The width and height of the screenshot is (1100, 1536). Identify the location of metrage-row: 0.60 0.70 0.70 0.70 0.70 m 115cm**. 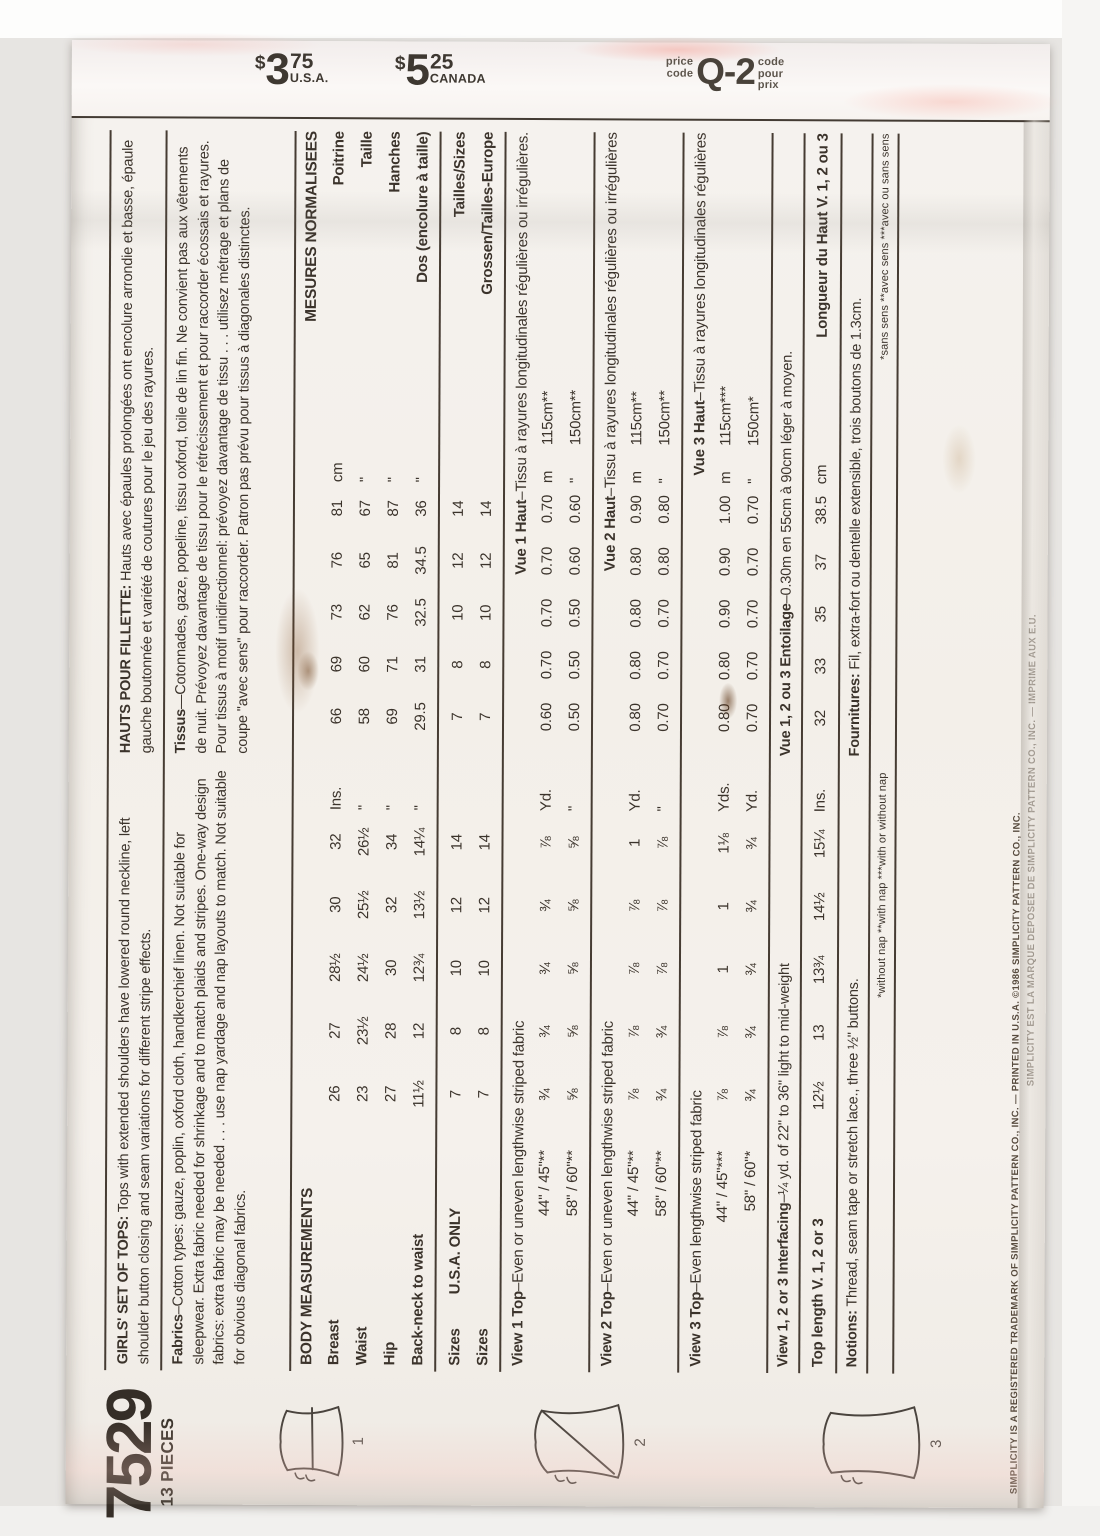
(547, 443).